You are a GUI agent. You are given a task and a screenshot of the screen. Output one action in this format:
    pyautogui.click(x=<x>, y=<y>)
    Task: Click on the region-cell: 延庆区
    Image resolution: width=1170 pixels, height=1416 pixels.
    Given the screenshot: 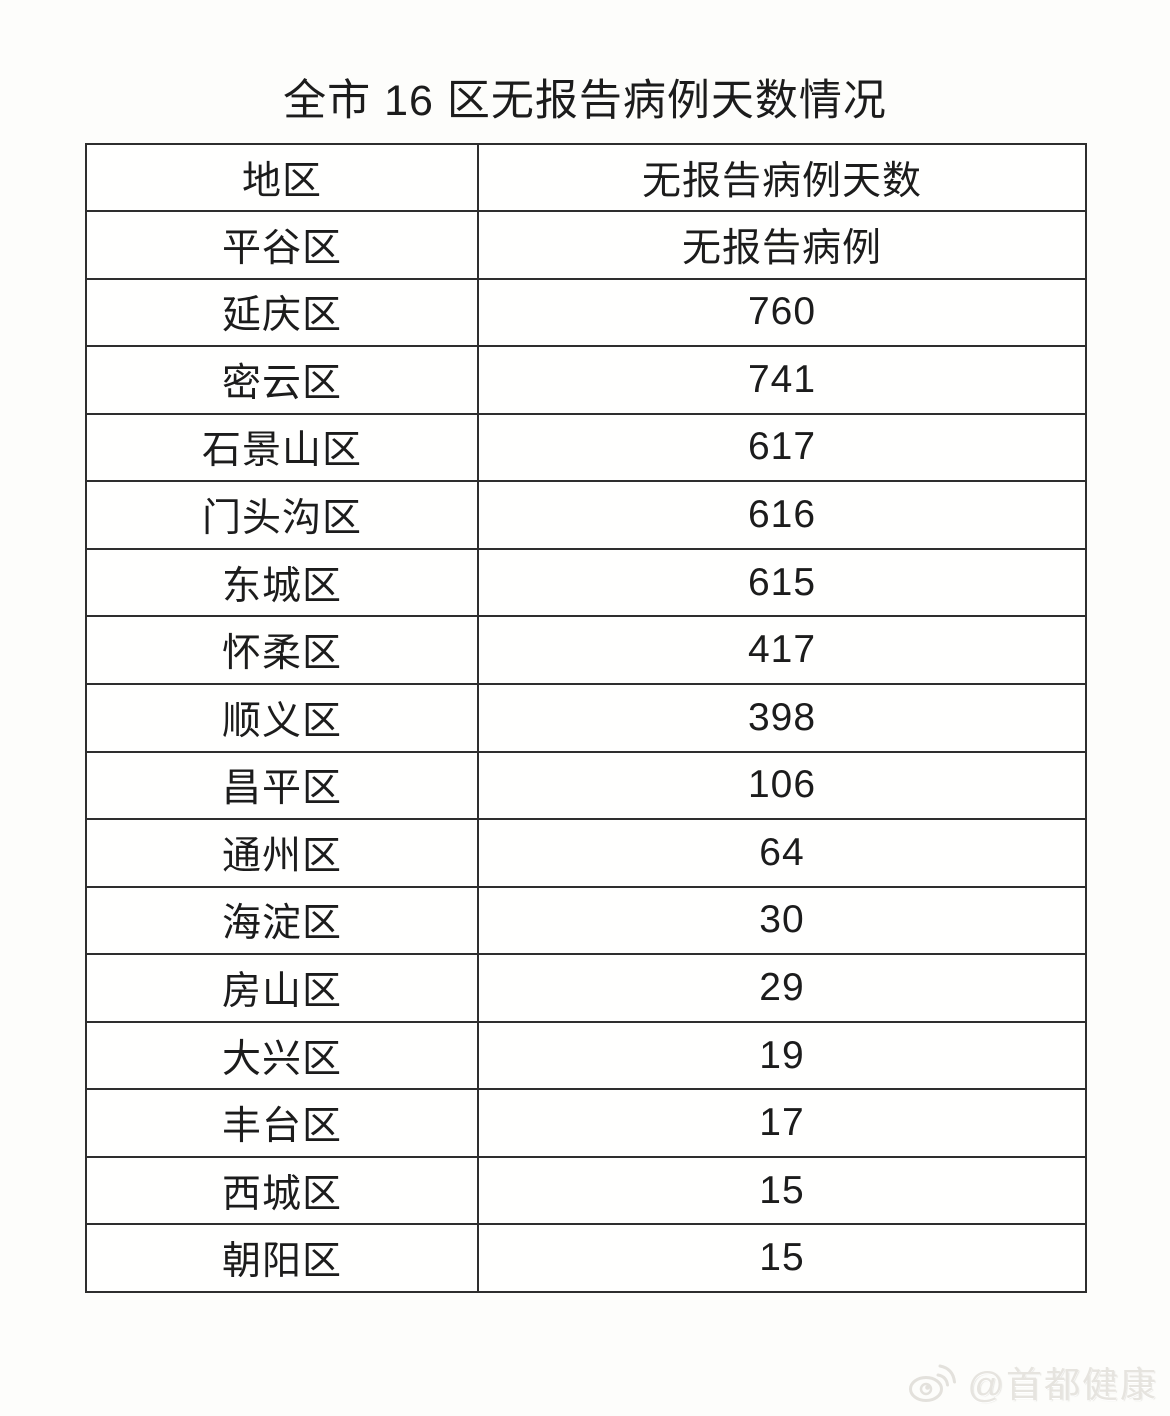 What is the action you would take?
    pyautogui.click(x=282, y=312)
    